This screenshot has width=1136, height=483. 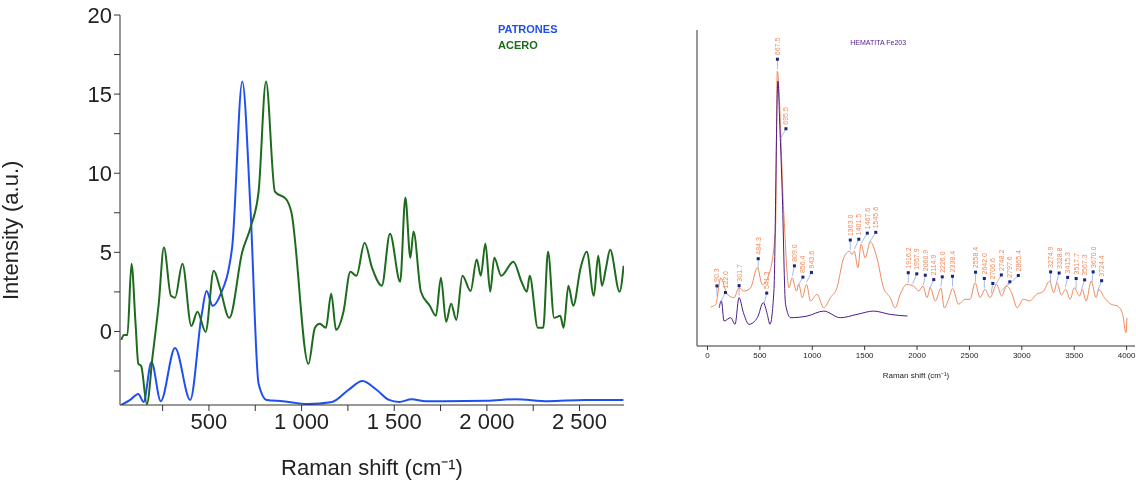 I want to click on x-tick-label: 1 000, so click(x=302, y=421).